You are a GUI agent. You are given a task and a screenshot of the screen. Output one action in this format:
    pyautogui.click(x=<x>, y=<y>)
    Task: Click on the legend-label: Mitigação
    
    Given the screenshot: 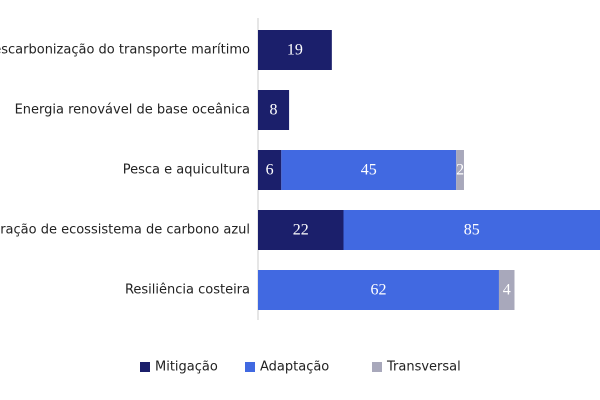 What is the action you would take?
    pyautogui.click(x=186, y=367)
    